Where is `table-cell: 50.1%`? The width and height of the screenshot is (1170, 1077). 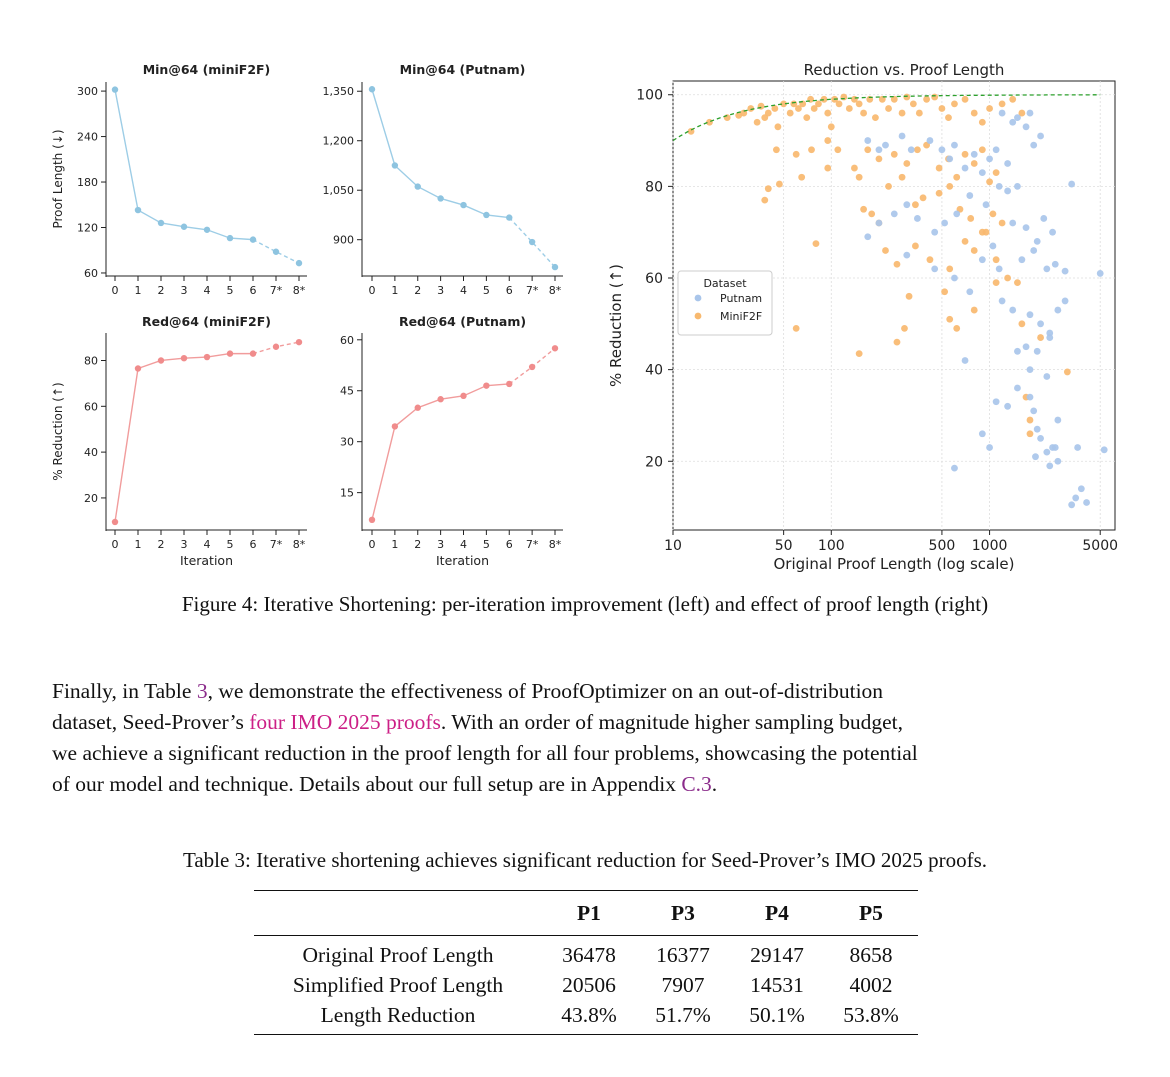 table-cell: 50.1% is located at coordinates (777, 1014).